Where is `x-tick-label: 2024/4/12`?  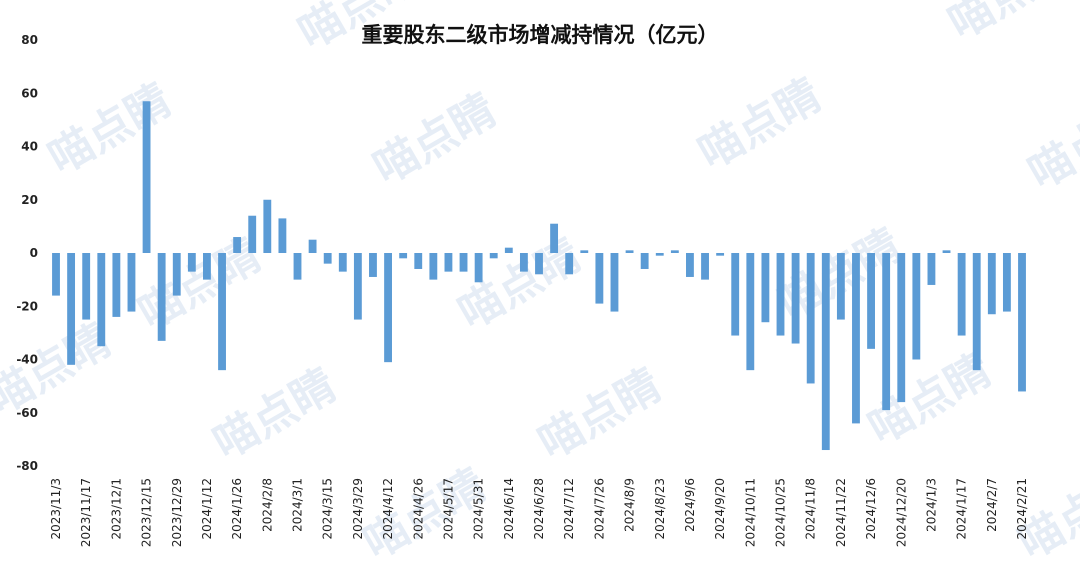
x-tick-label: 2024/4/12 is located at coordinates (388, 509).